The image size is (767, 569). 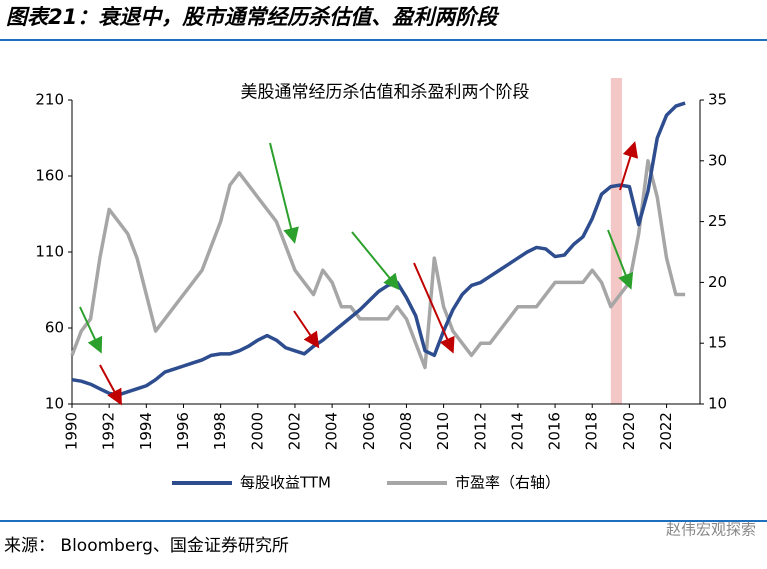 What do you see at coordinates (517, 431) in the screenshot?
I see `x-tick-label: 2014` at bounding box center [517, 431].